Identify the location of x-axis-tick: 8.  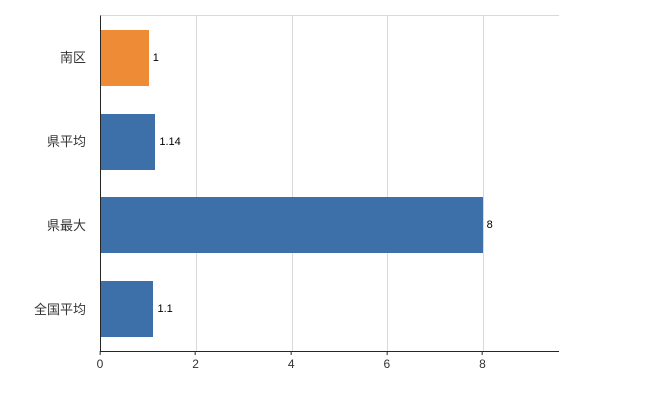
(482, 361).